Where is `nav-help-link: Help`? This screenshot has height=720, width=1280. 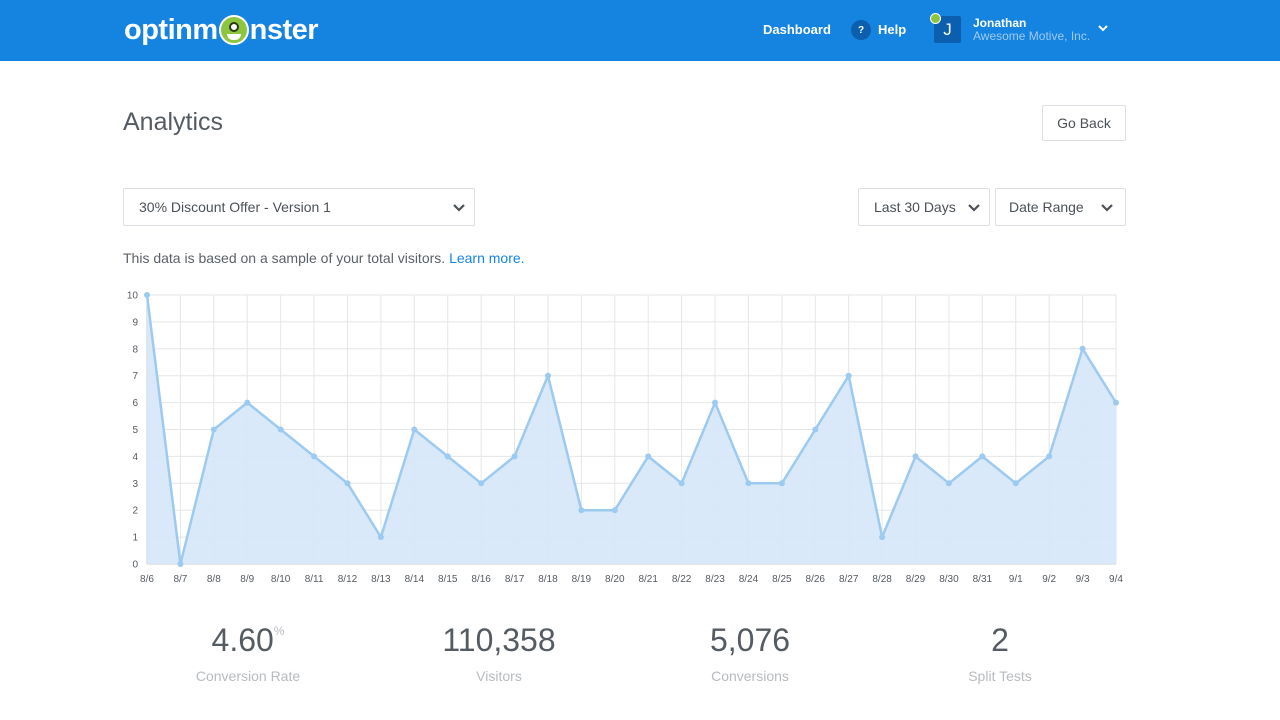 nav-help-link: Help is located at coordinates (892, 29).